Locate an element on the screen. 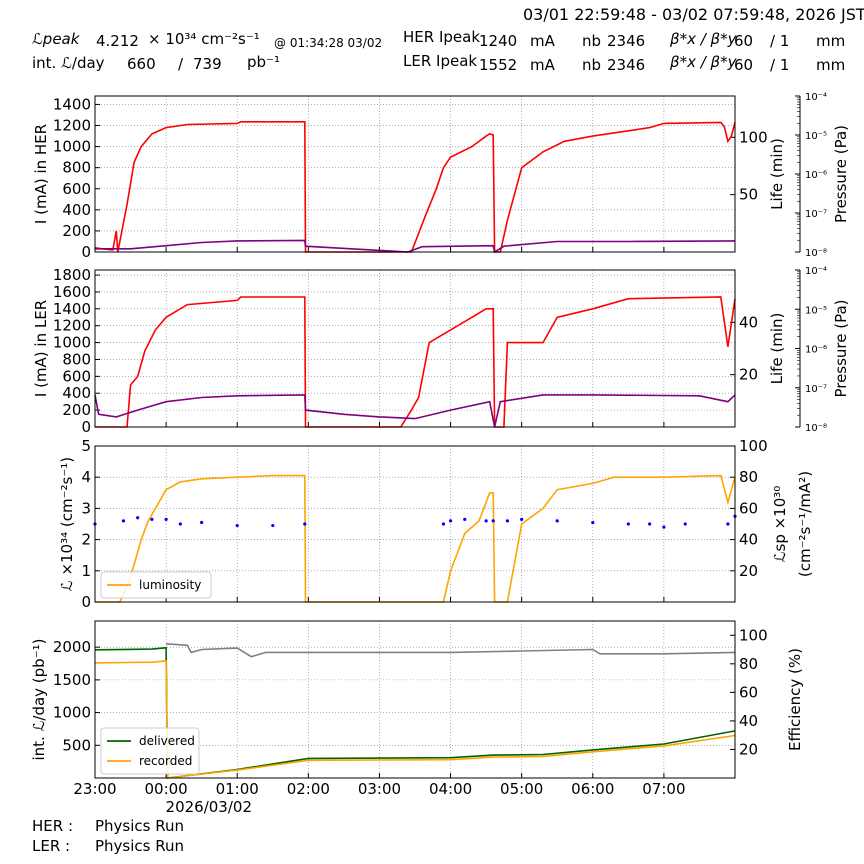 The width and height of the screenshot is (864, 864). her-nb-label: nb is located at coordinates (592, 41).